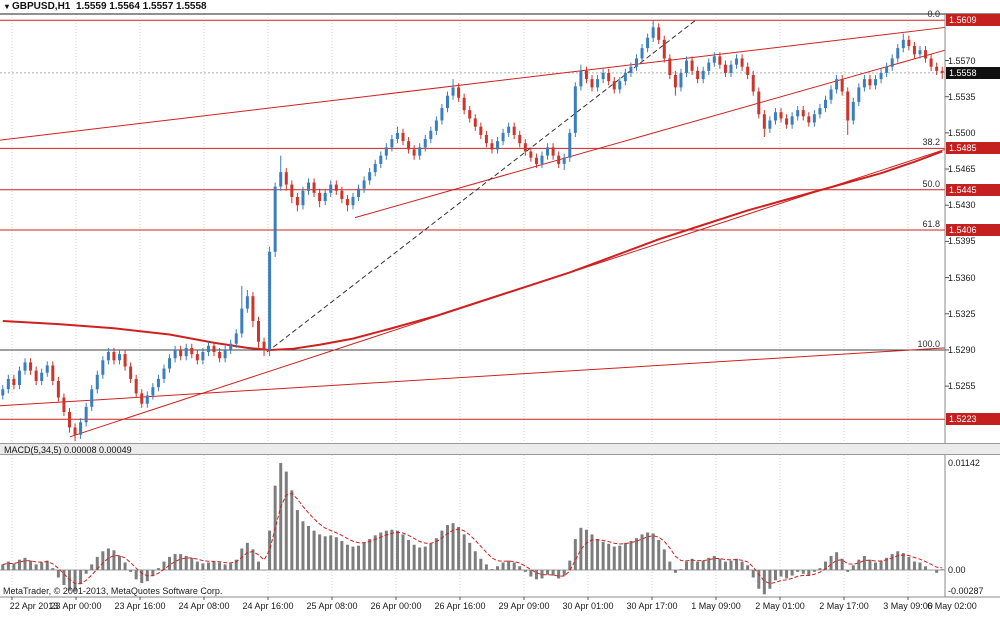 This screenshot has width=1000, height=621. What do you see at coordinates (973, 148) in the screenshot?
I see `fibo-price-tag: 1.5485` at bounding box center [973, 148].